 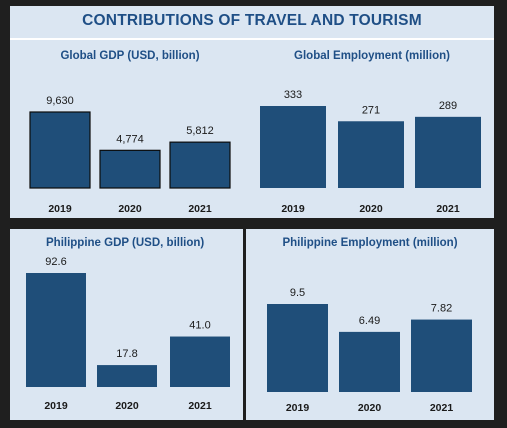 I want to click on global-gdp-chart: 9,630 2019 4,774 2020 5,812 2021, so click(x=130, y=155).